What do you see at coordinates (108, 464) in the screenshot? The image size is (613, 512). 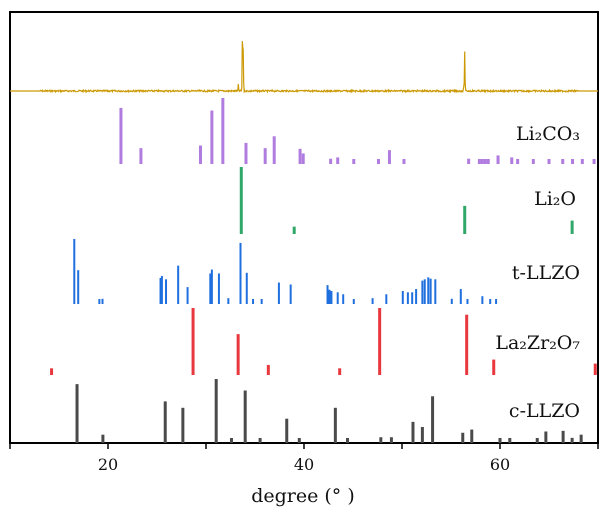 I see `x-tick-label: 20` at bounding box center [108, 464].